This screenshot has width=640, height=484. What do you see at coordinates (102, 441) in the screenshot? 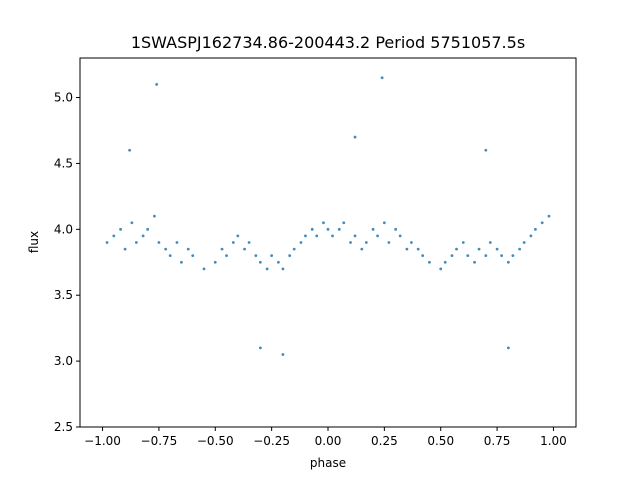
I see `x-tick-label: −1.00` at bounding box center [102, 441].